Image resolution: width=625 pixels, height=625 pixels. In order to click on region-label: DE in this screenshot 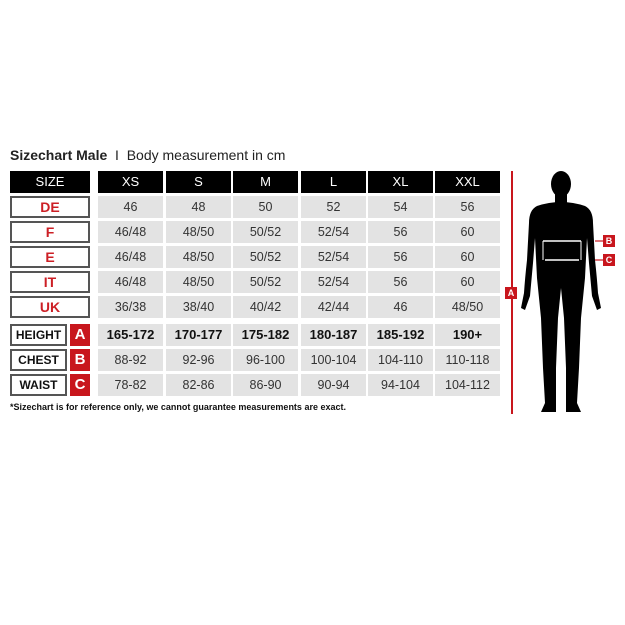, I will do `click(50, 207)`.